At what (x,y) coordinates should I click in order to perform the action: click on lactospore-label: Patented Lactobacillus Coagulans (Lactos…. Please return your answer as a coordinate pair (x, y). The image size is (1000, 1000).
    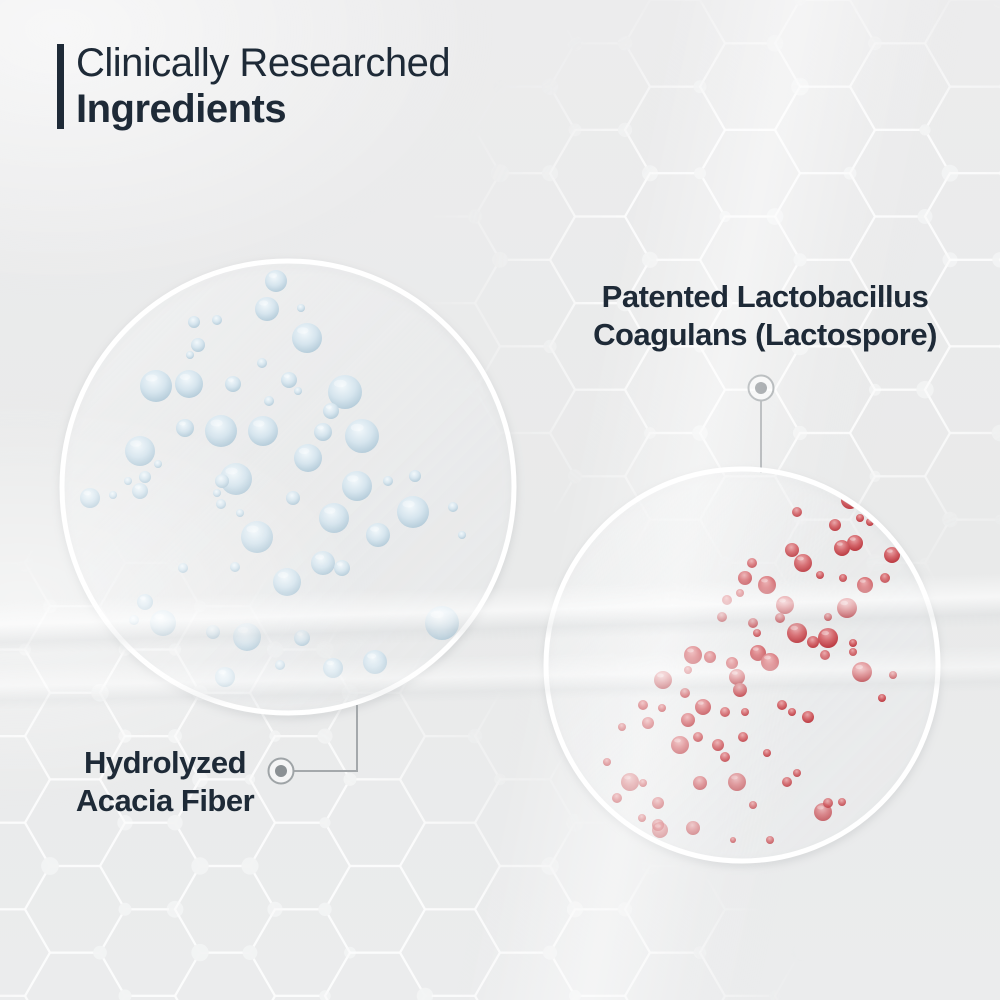
    Looking at the image, I should click on (765, 316).